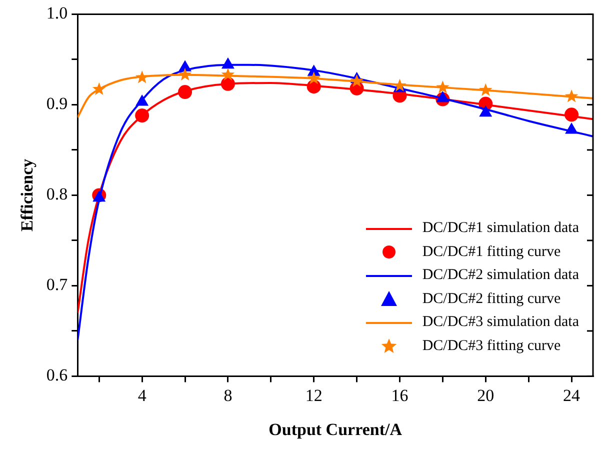 This screenshot has width=607, height=449. I want to click on legend-label: DC/DC#3 simulation data, so click(500, 323).